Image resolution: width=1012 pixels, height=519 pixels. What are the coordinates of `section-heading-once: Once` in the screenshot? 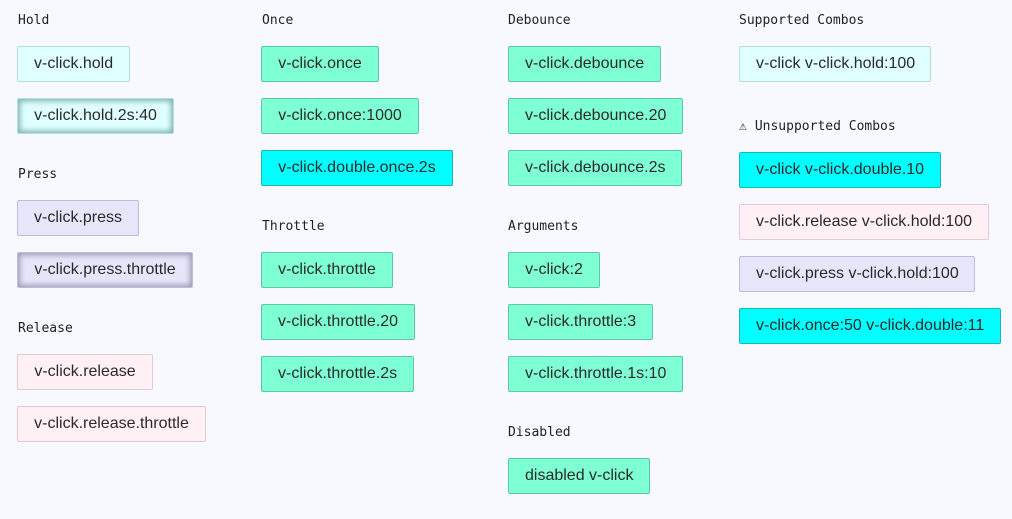 It's located at (278, 20).